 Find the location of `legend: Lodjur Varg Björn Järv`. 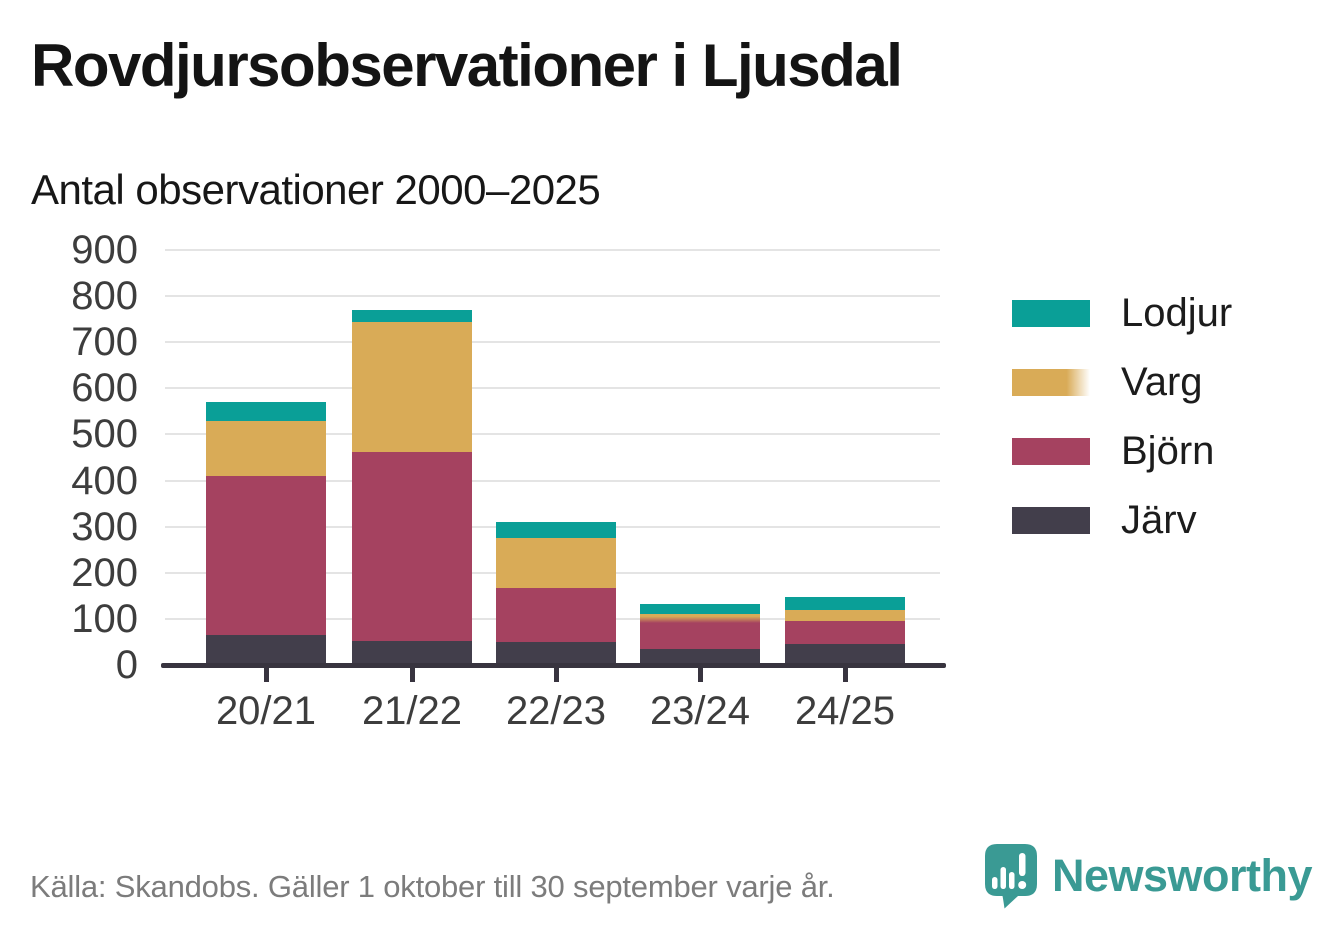

legend: Lodjur Varg Björn Järv is located at coordinates (1122, 416).